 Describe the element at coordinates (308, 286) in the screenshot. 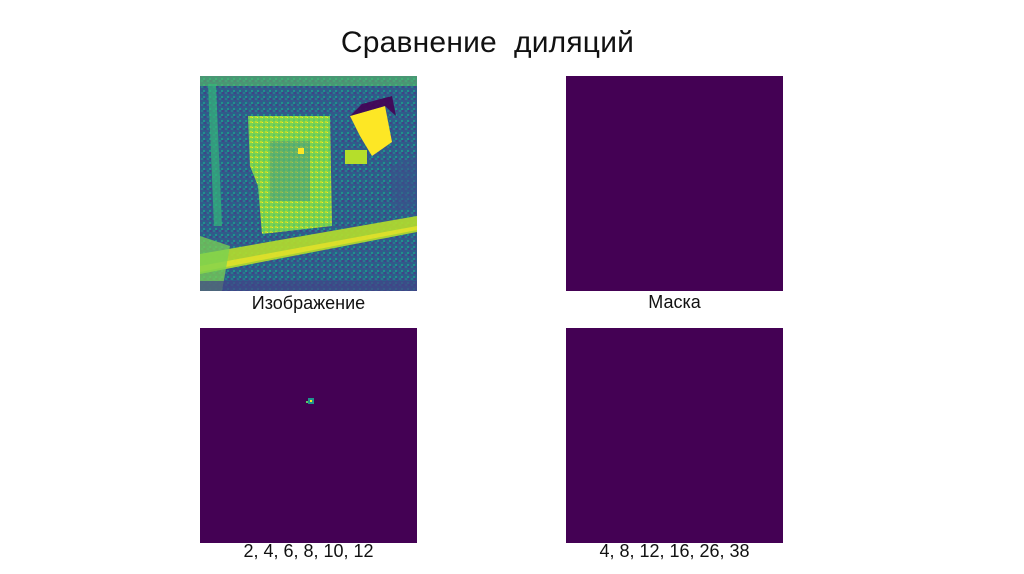

I see `bottom-band` at that location.